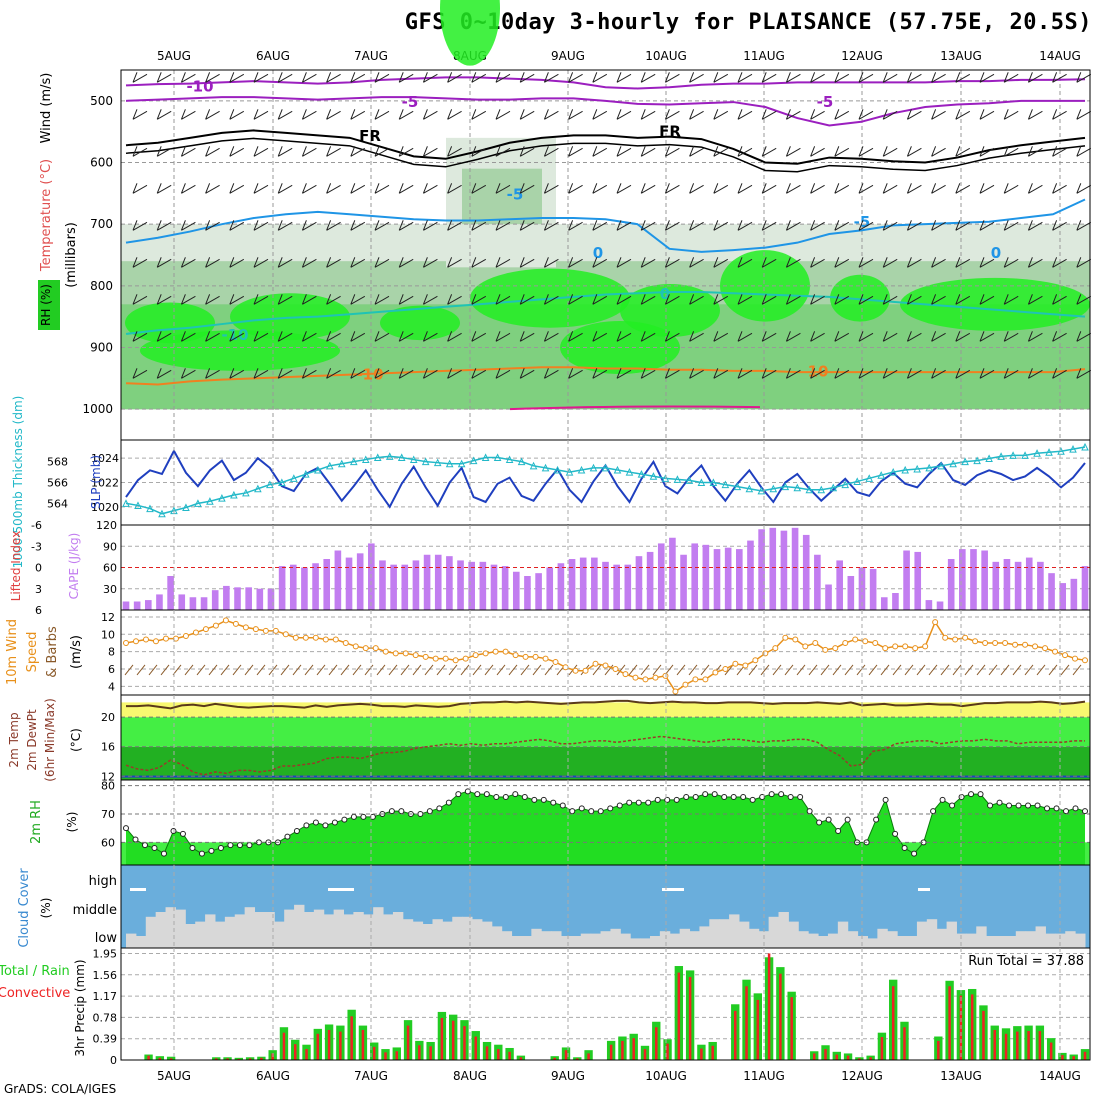  Describe the element at coordinates (96, 482) in the screenshot. I see `ylabel-slp: SLP (mb)` at that location.